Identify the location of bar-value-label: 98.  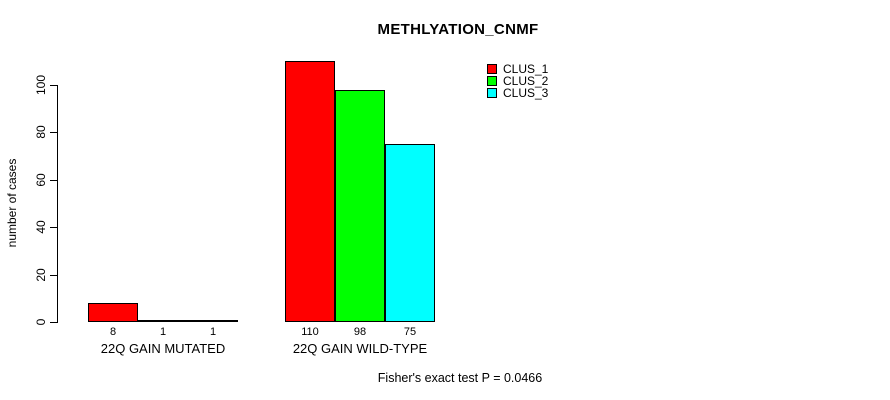
(360, 332).